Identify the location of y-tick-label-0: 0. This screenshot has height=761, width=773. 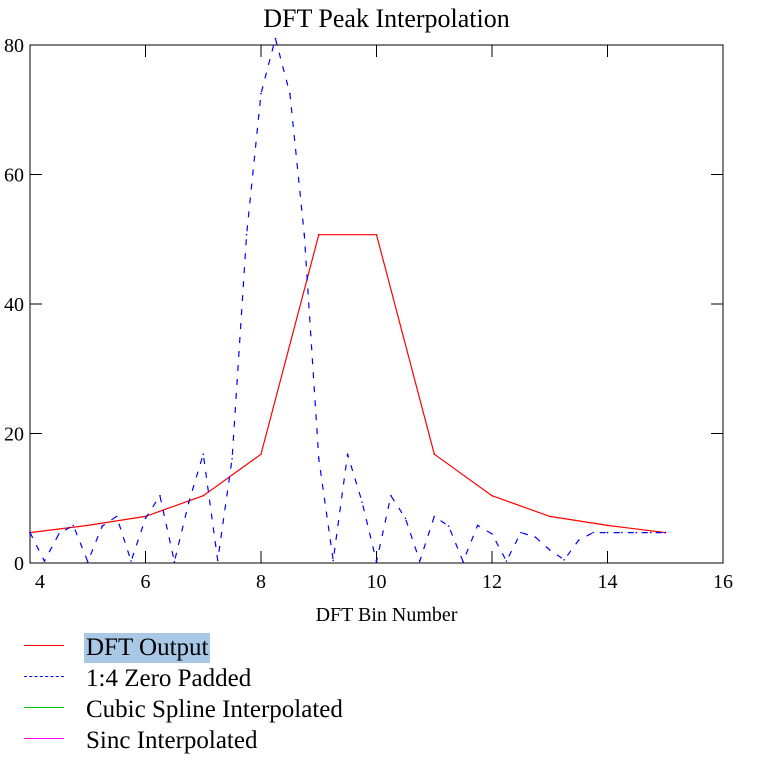
(19, 564).